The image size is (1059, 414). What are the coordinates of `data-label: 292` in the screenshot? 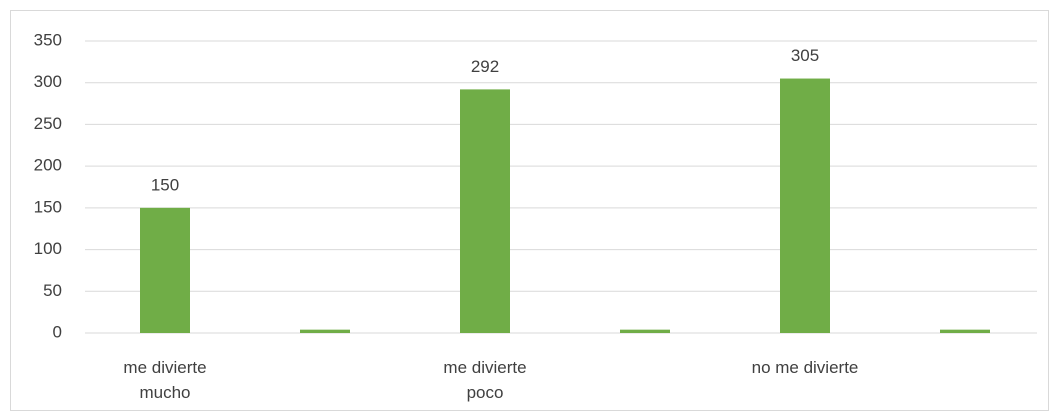 It's located at (485, 66).